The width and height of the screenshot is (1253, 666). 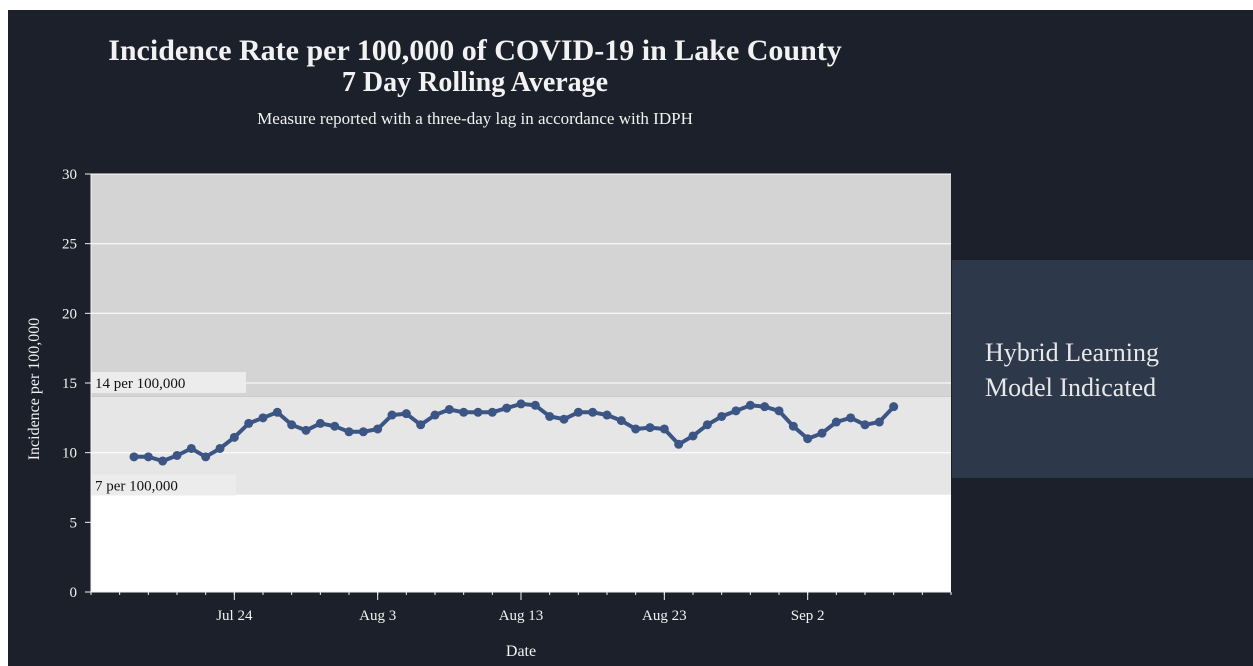 I want to click on y-axis-label: Incidence per 100,000, so click(x=34, y=389).